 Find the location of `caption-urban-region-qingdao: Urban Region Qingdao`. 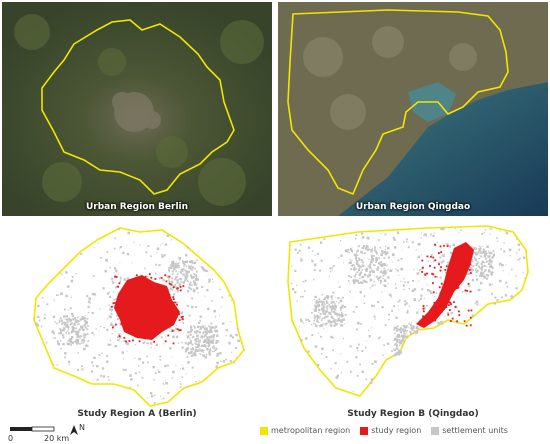

caption-urban-region-qingdao: Urban Region Qingdao is located at coordinates (413, 207).